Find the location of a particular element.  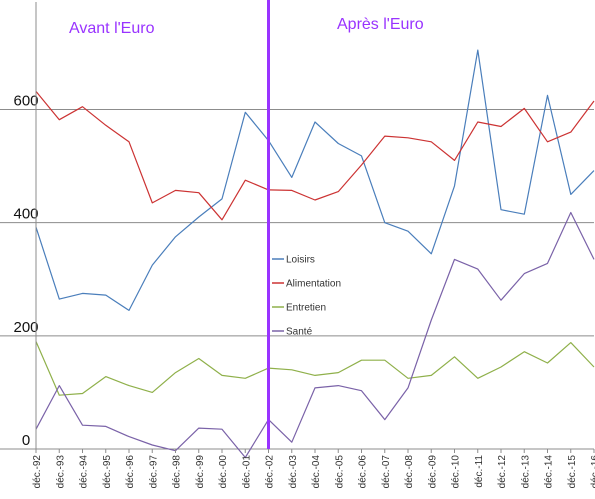

x-tick-label: déc.-98 is located at coordinates (177, 472).